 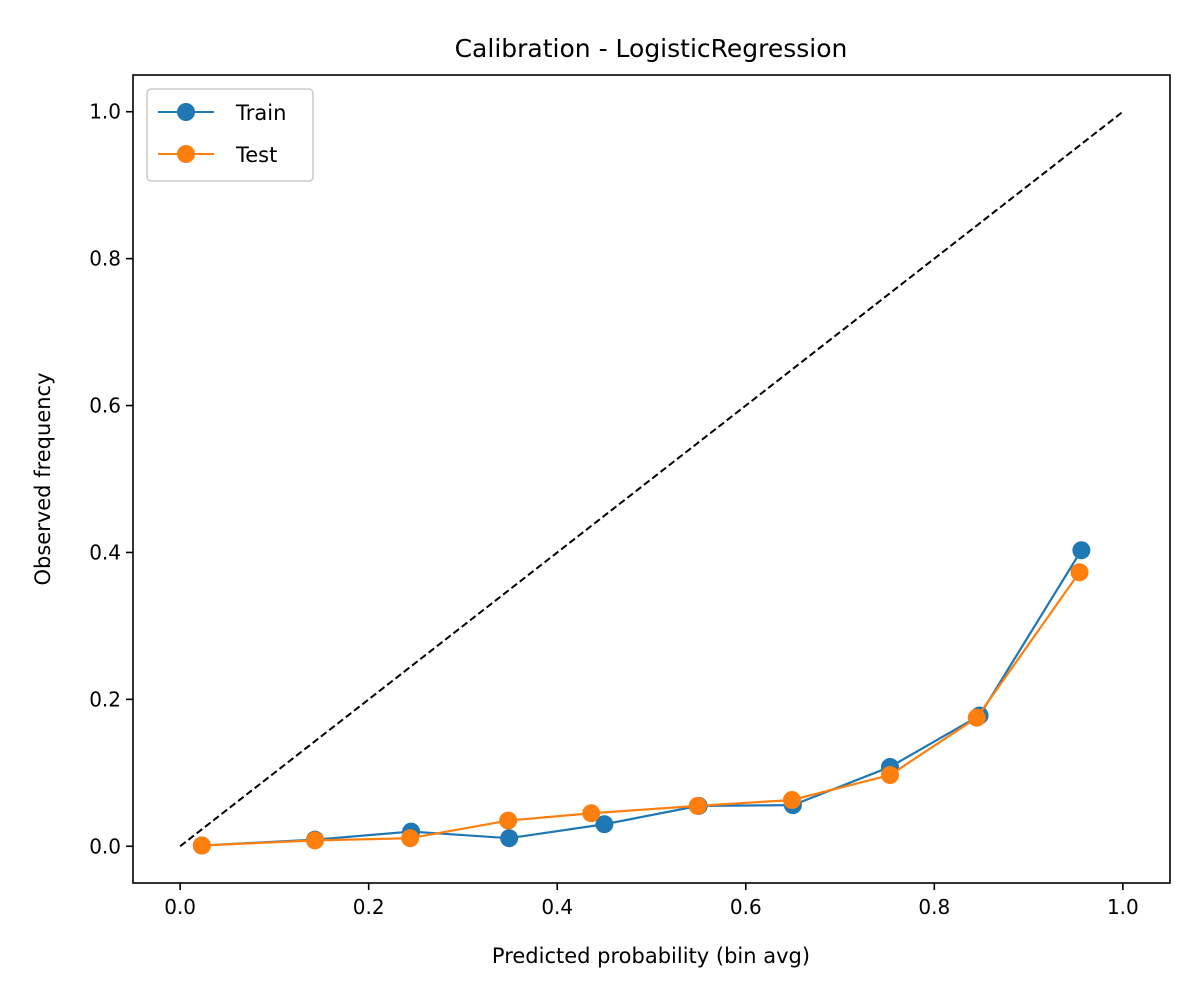 I want to click on x-tick-label: 0.0, so click(x=180, y=907).